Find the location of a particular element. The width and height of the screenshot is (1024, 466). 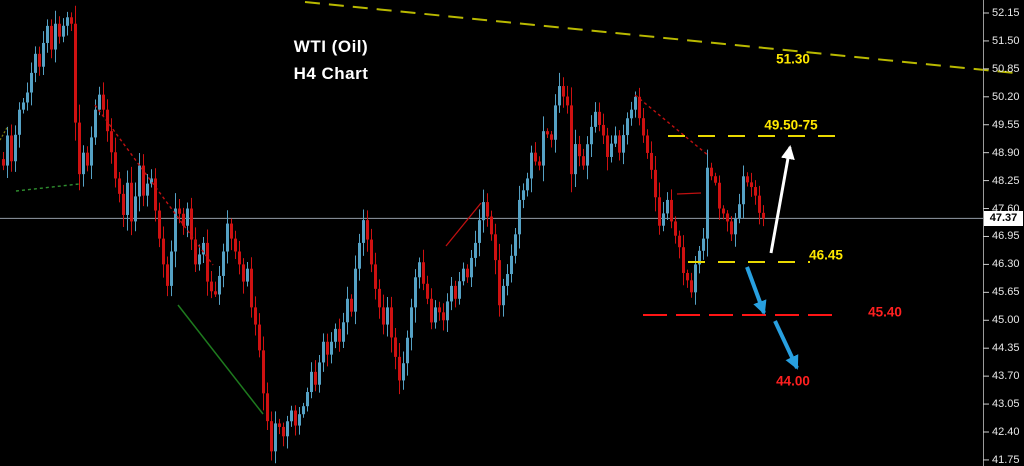

chart-title: WTI (Oil) H4 Chart is located at coordinates (331, 60).